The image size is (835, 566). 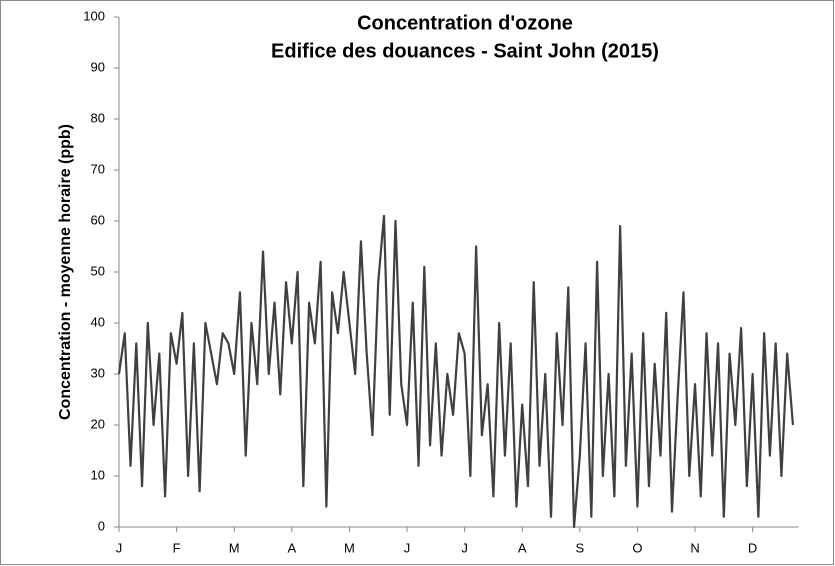 What do you see at coordinates (98, 321) in the screenshot?
I see `y-tick-label: 40` at bounding box center [98, 321].